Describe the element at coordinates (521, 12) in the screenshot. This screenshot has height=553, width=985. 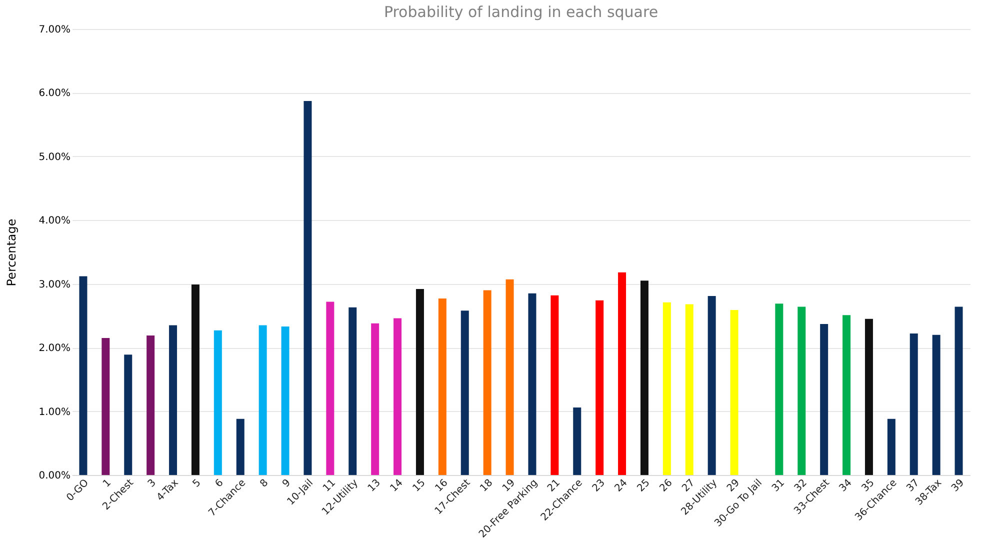
I see `chart-title: Probability of landing in each square` at that location.